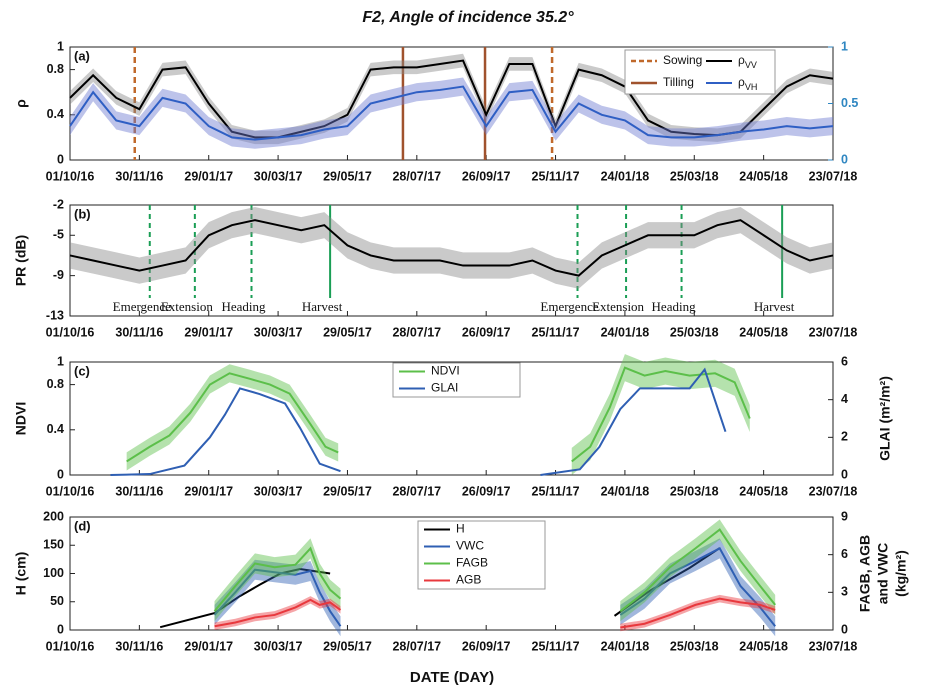 This screenshot has height=690, width=936. What do you see at coordinates (844, 516) in the screenshot?
I see `y2-tick-label: 9` at bounding box center [844, 516].